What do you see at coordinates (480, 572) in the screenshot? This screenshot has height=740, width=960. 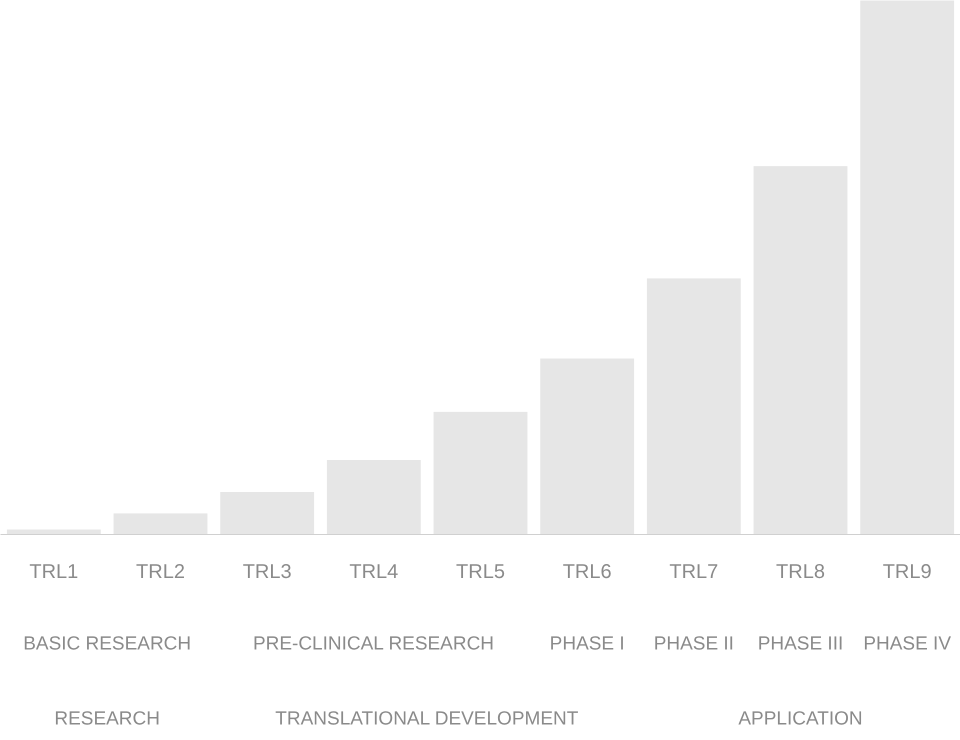 I see `x-tick-label: TRL5` at bounding box center [480, 572].